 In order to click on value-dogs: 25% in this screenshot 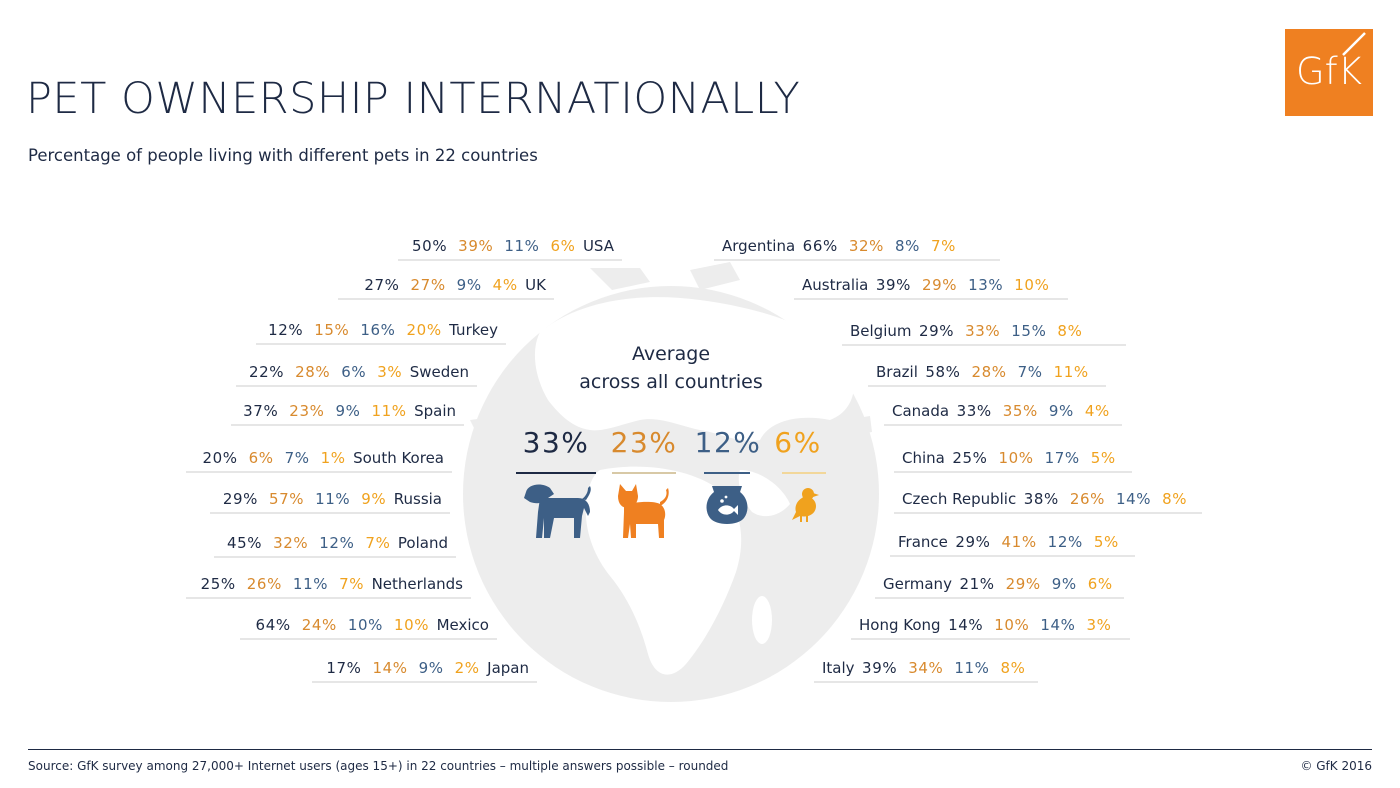, I will do `click(970, 458)`.